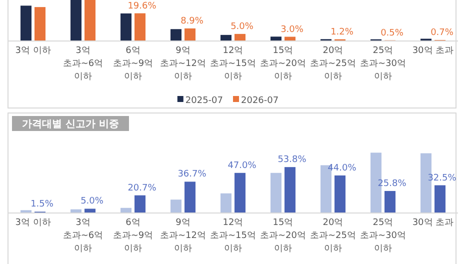 The height and width of the screenshot is (264, 473). Describe the element at coordinates (142, 6) in the screenshot. I see `data-label: 19.6%` at that location.